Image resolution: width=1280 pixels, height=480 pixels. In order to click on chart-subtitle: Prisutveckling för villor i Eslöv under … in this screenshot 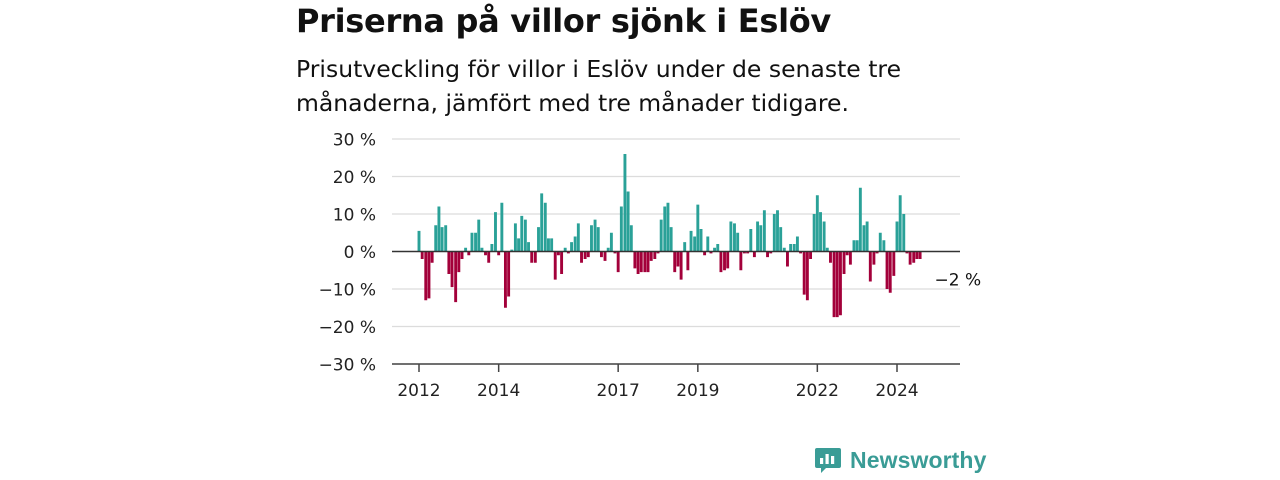, I will do `click(599, 86)`.